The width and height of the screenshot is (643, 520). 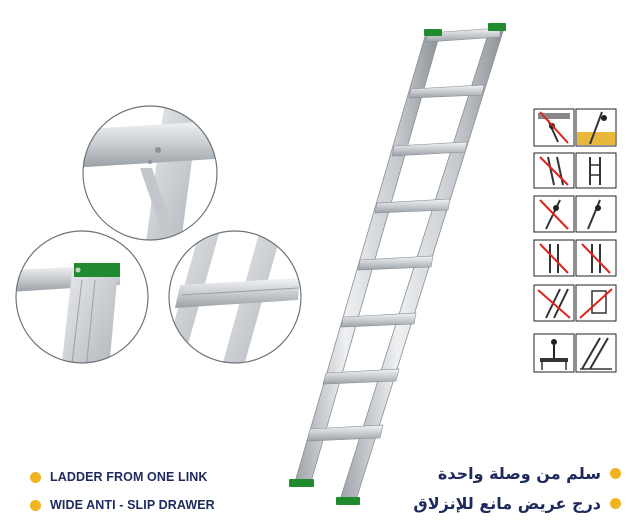 What do you see at coordinates (554, 353) in the screenshot?
I see `stand-on-platform-icon` at bounding box center [554, 353].